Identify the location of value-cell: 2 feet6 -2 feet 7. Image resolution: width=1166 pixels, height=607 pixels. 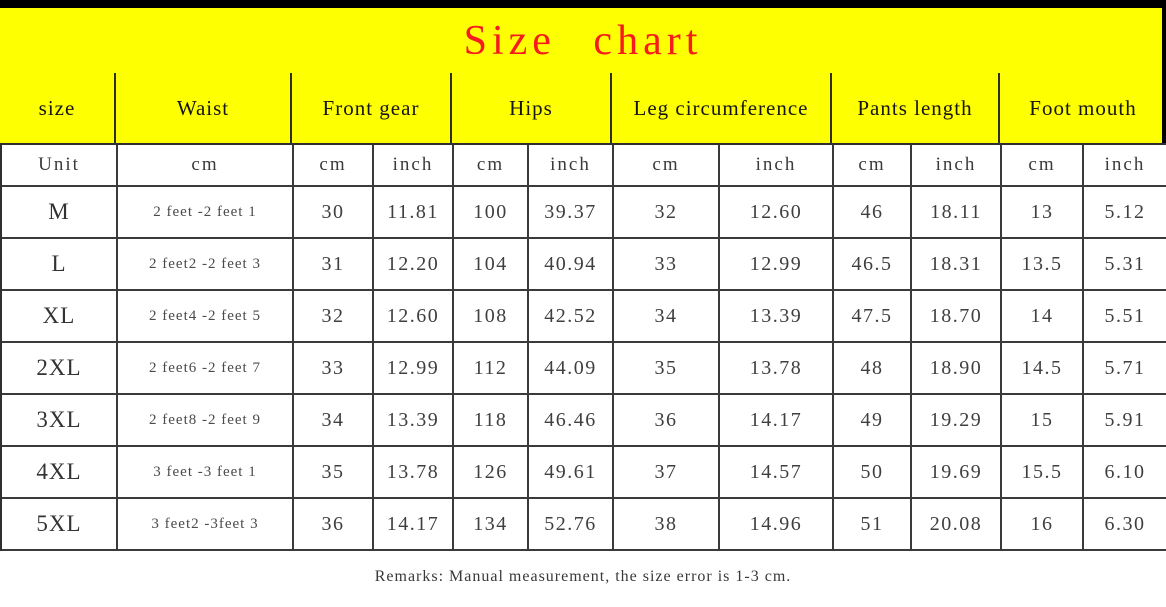
(206, 369).